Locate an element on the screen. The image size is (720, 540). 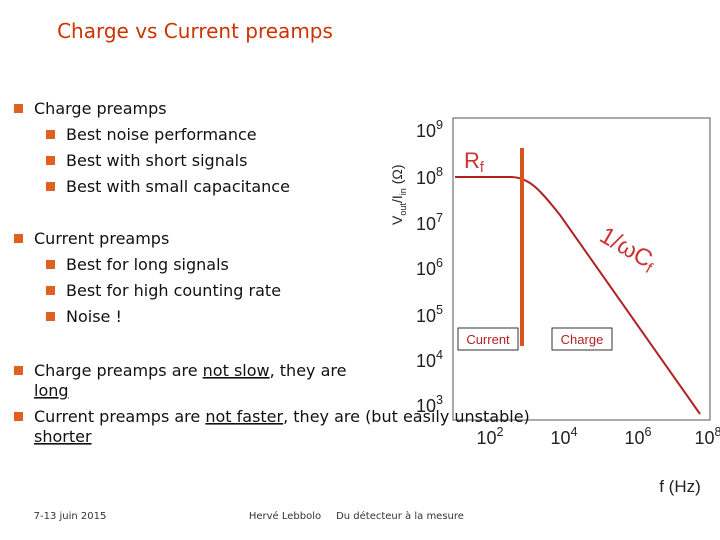
charge-box is located at coordinates (582, 339).